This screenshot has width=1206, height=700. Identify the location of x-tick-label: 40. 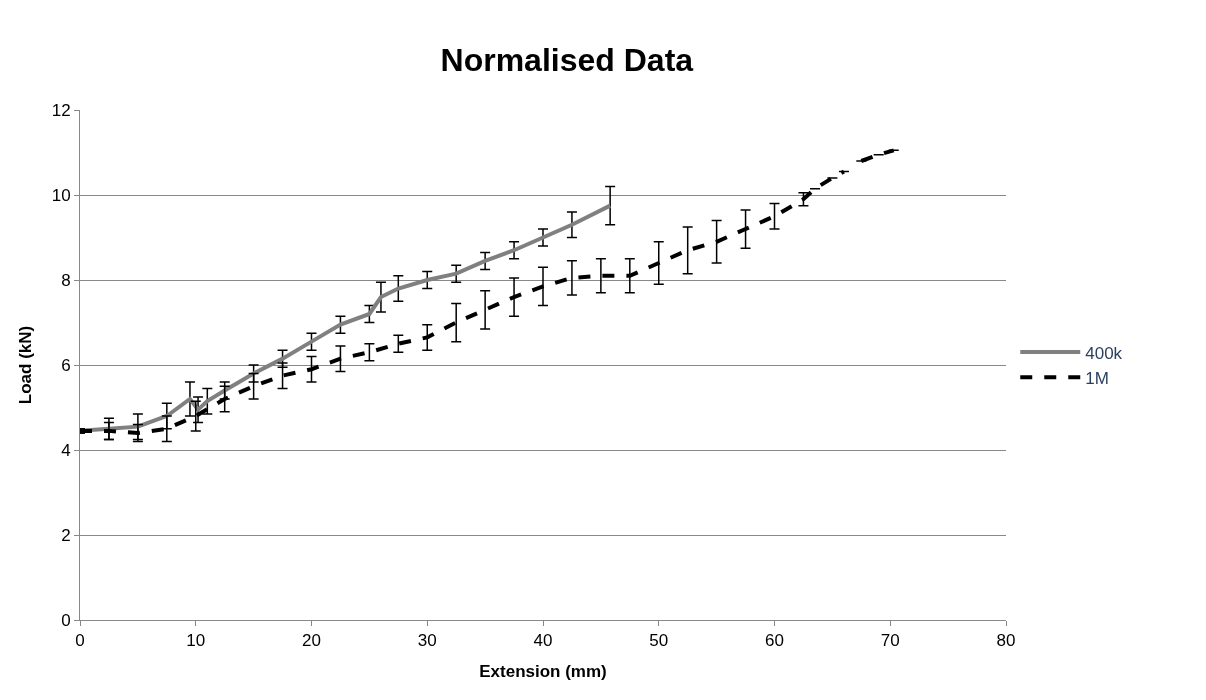
(543, 641).